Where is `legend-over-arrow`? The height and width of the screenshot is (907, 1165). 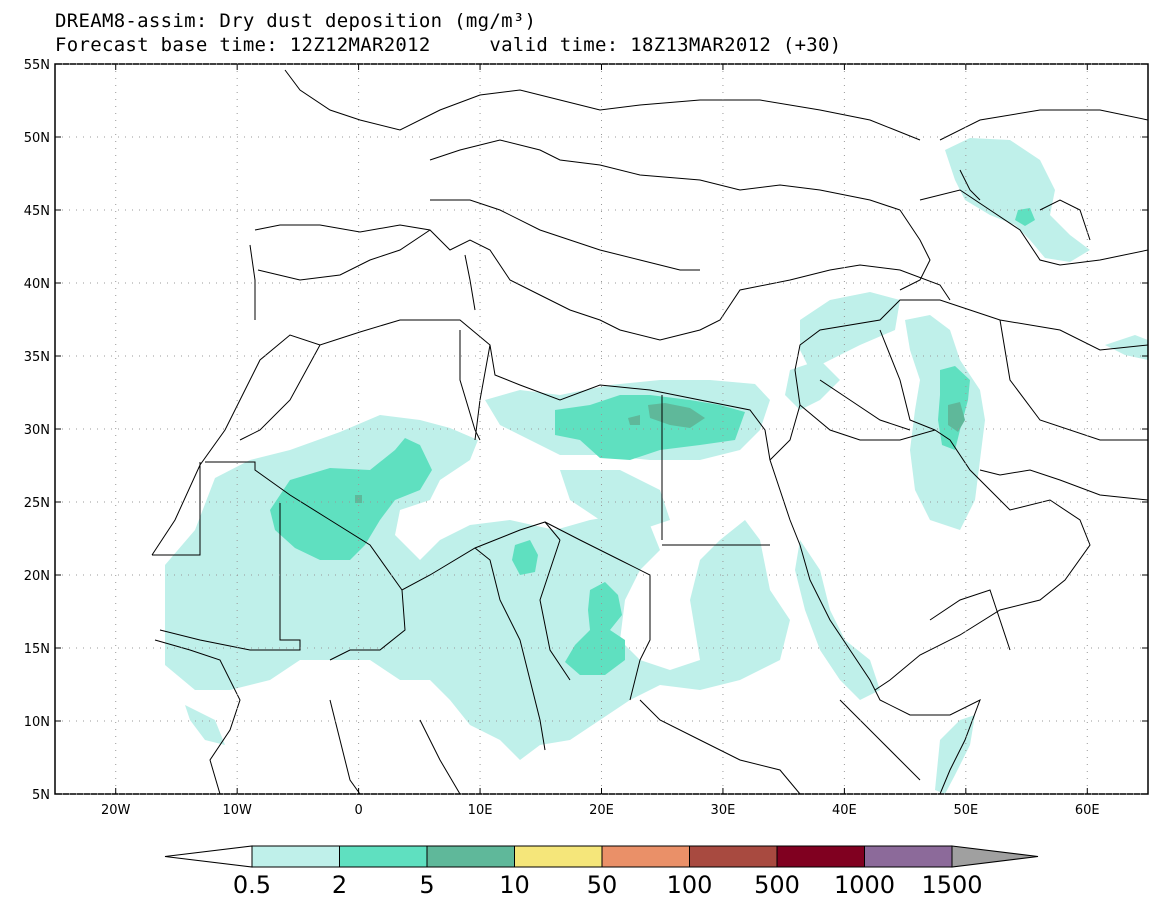
legend-over-arrow is located at coordinates (995, 856).